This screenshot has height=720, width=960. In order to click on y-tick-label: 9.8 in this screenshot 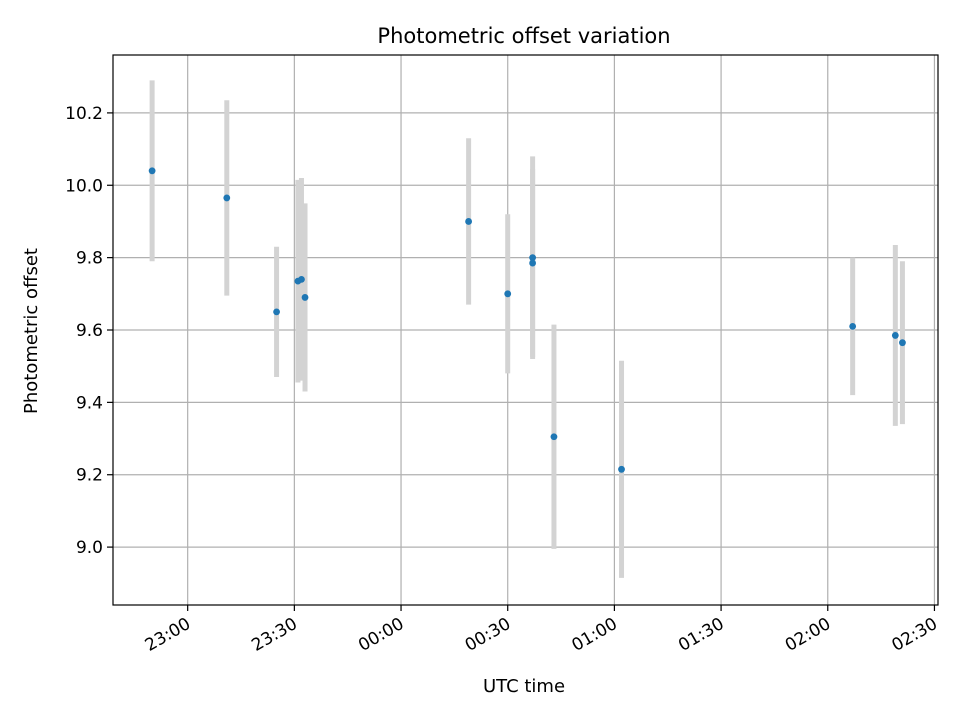, I will do `click(89, 259)`.